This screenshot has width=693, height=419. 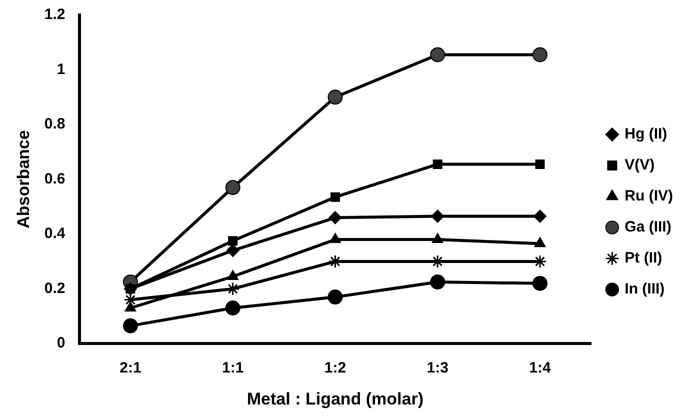 What do you see at coordinates (55, 233) in the screenshot?
I see `y-tick-label: 0.4` at bounding box center [55, 233].